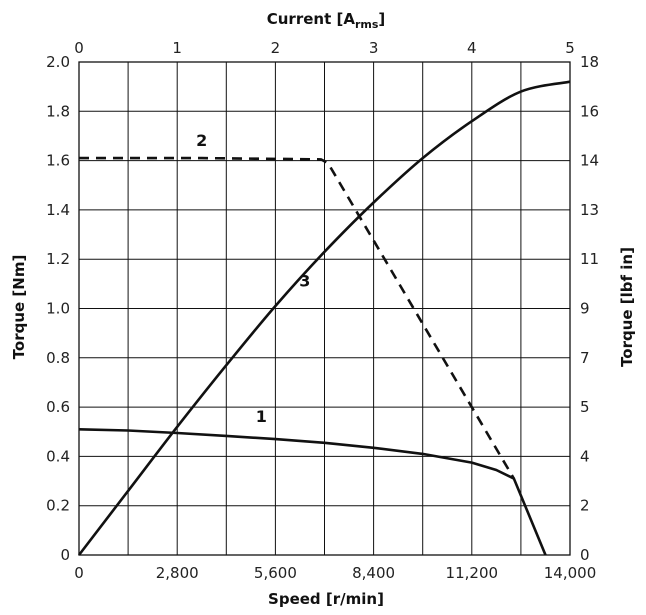  Describe the element at coordinates (472, 48) in the screenshot. I see `top-tick-label: 4` at that location.